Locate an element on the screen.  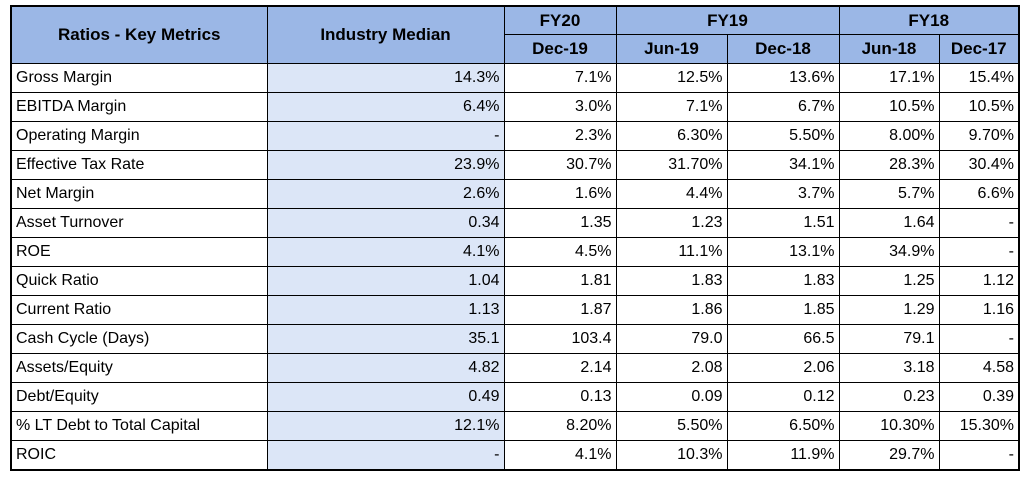
period-value-cell: 31.70% is located at coordinates (671, 165).